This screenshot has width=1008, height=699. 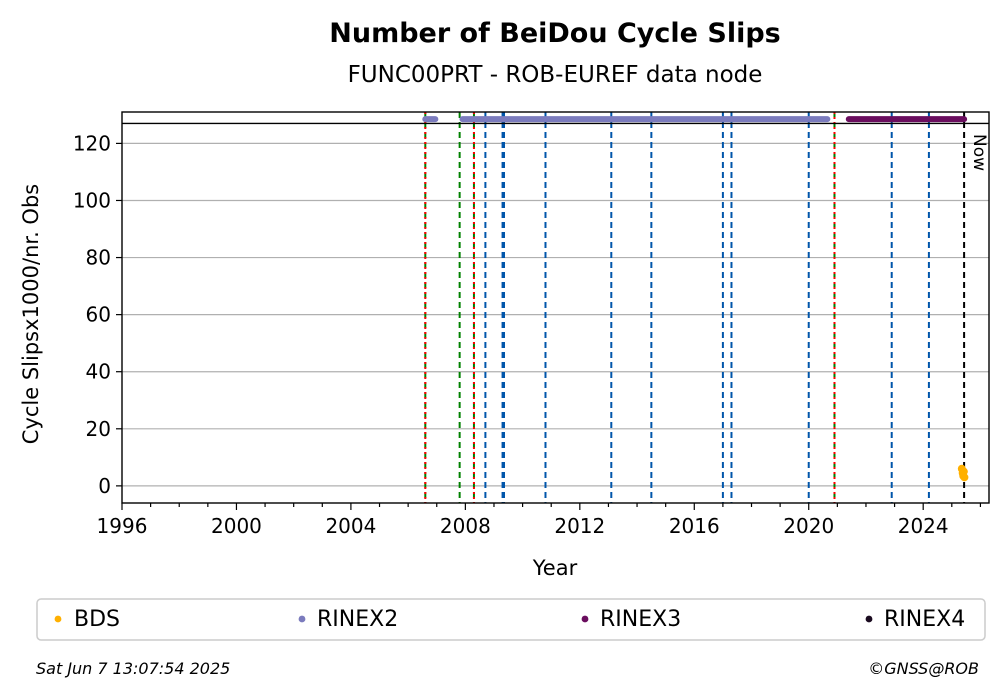 I want to click on now-label: Now, so click(x=979, y=152).